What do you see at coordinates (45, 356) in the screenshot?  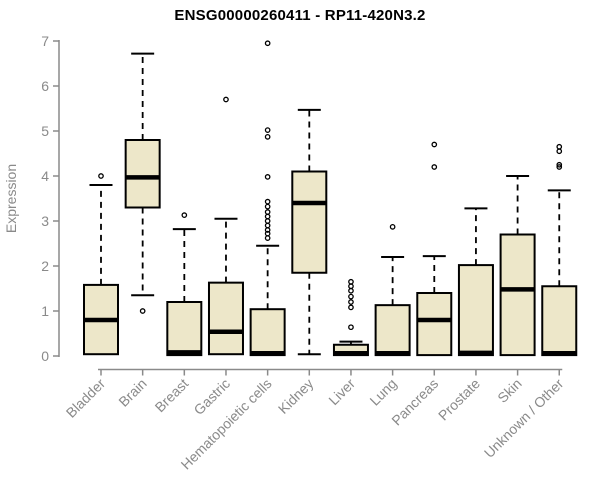 I see `y-tick-label: 0` at bounding box center [45, 356].